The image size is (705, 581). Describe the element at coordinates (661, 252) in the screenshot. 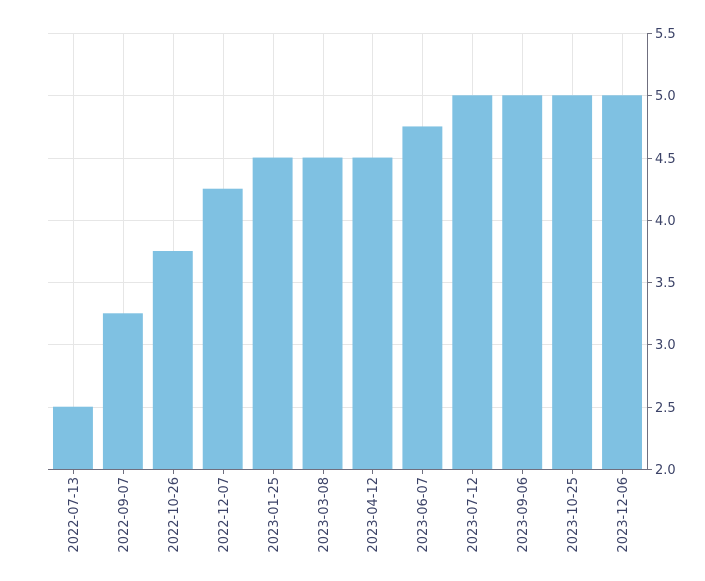

I see `y-axis-ticks: 2.0 2.5 3.0 3.5 4.0 4.5 5.0 5.5` at that location.